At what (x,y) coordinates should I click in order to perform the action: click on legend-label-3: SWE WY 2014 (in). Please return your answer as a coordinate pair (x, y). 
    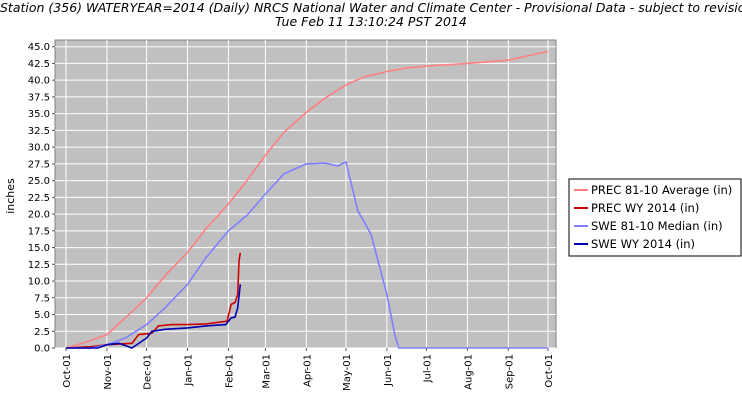
    Looking at the image, I should click on (643, 244).